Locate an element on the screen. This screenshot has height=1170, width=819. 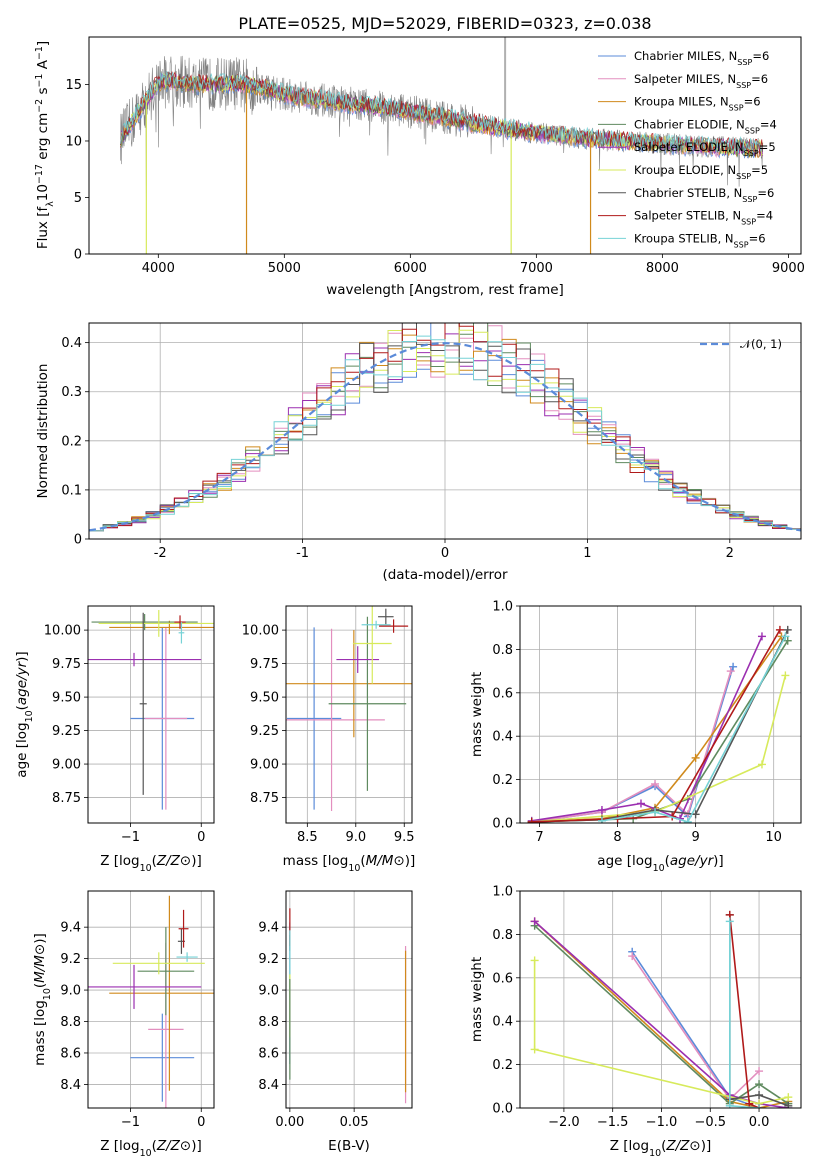
y-tick-label: 9.4 is located at coordinates (268, 928).